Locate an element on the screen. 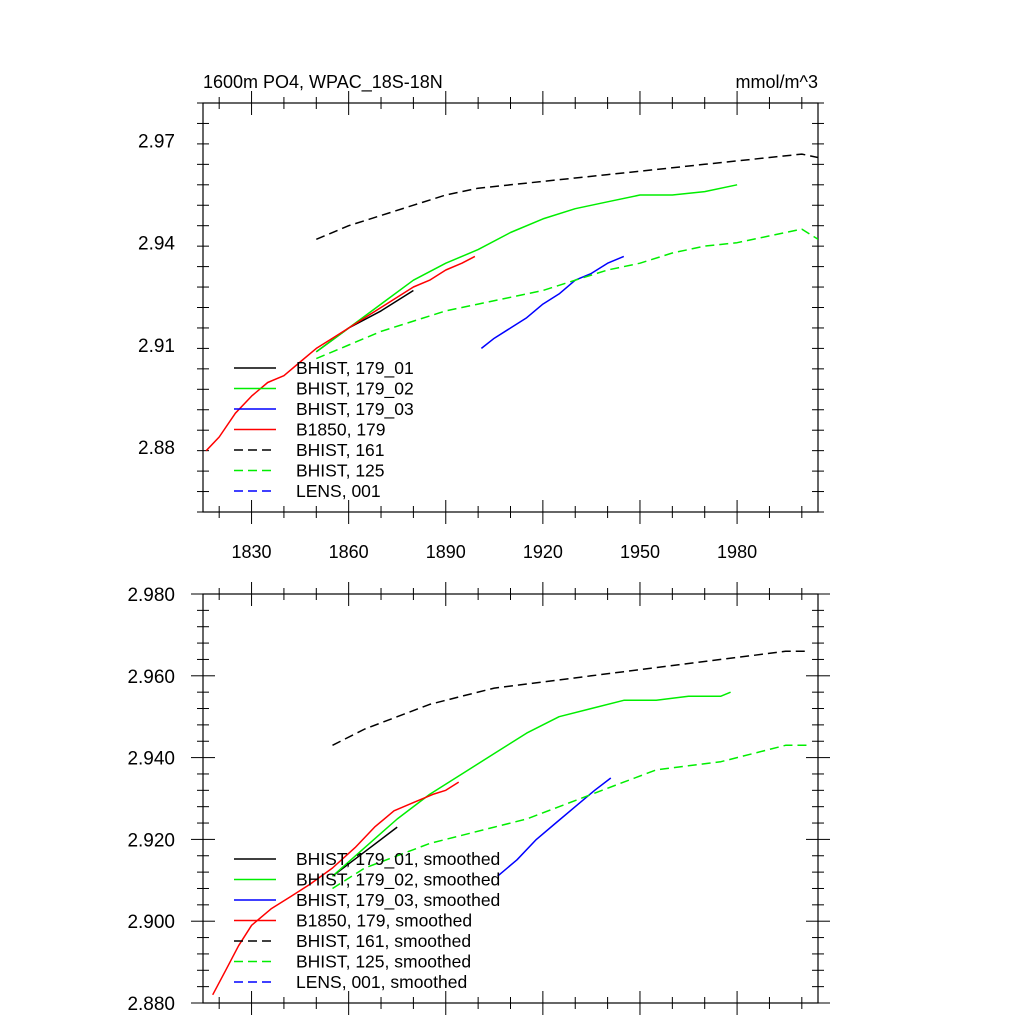 This screenshot has height=1024, width=1024. y-tick-label: 2.980 is located at coordinates (151, 595).